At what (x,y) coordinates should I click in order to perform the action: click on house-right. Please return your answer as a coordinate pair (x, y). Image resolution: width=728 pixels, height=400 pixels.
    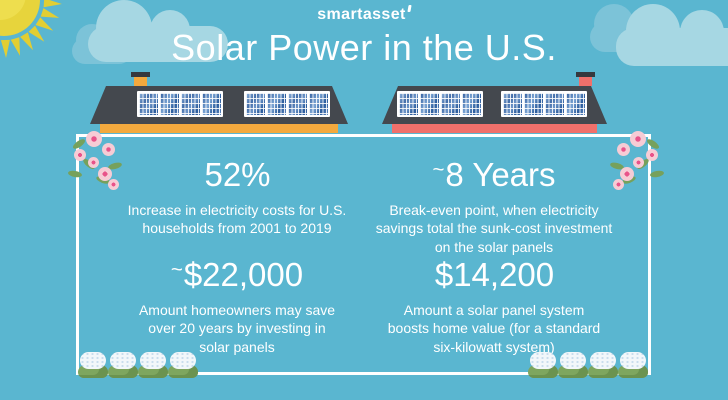
    Looking at the image, I should click on (494, 103).